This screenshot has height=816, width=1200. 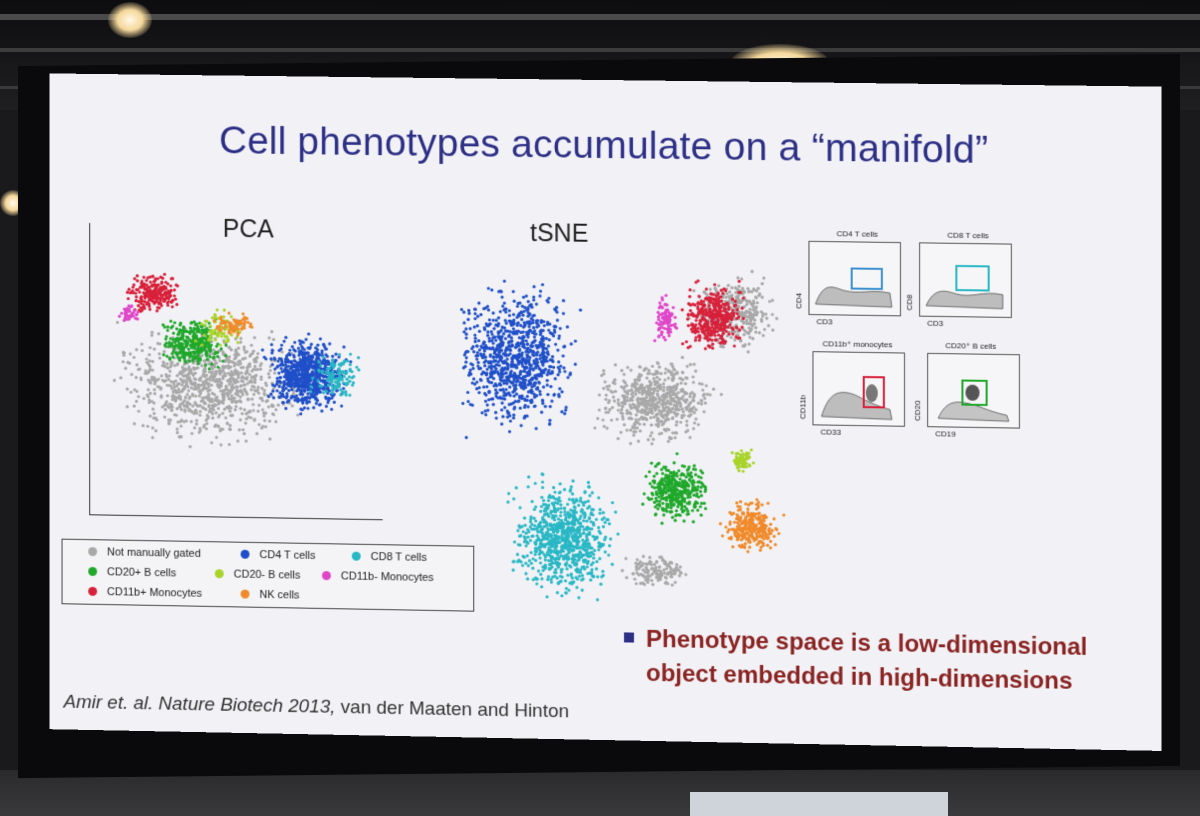 What do you see at coordinates (600, 793) in the screenshot?
I see `venue-floor` at bounding box center [600, 793].